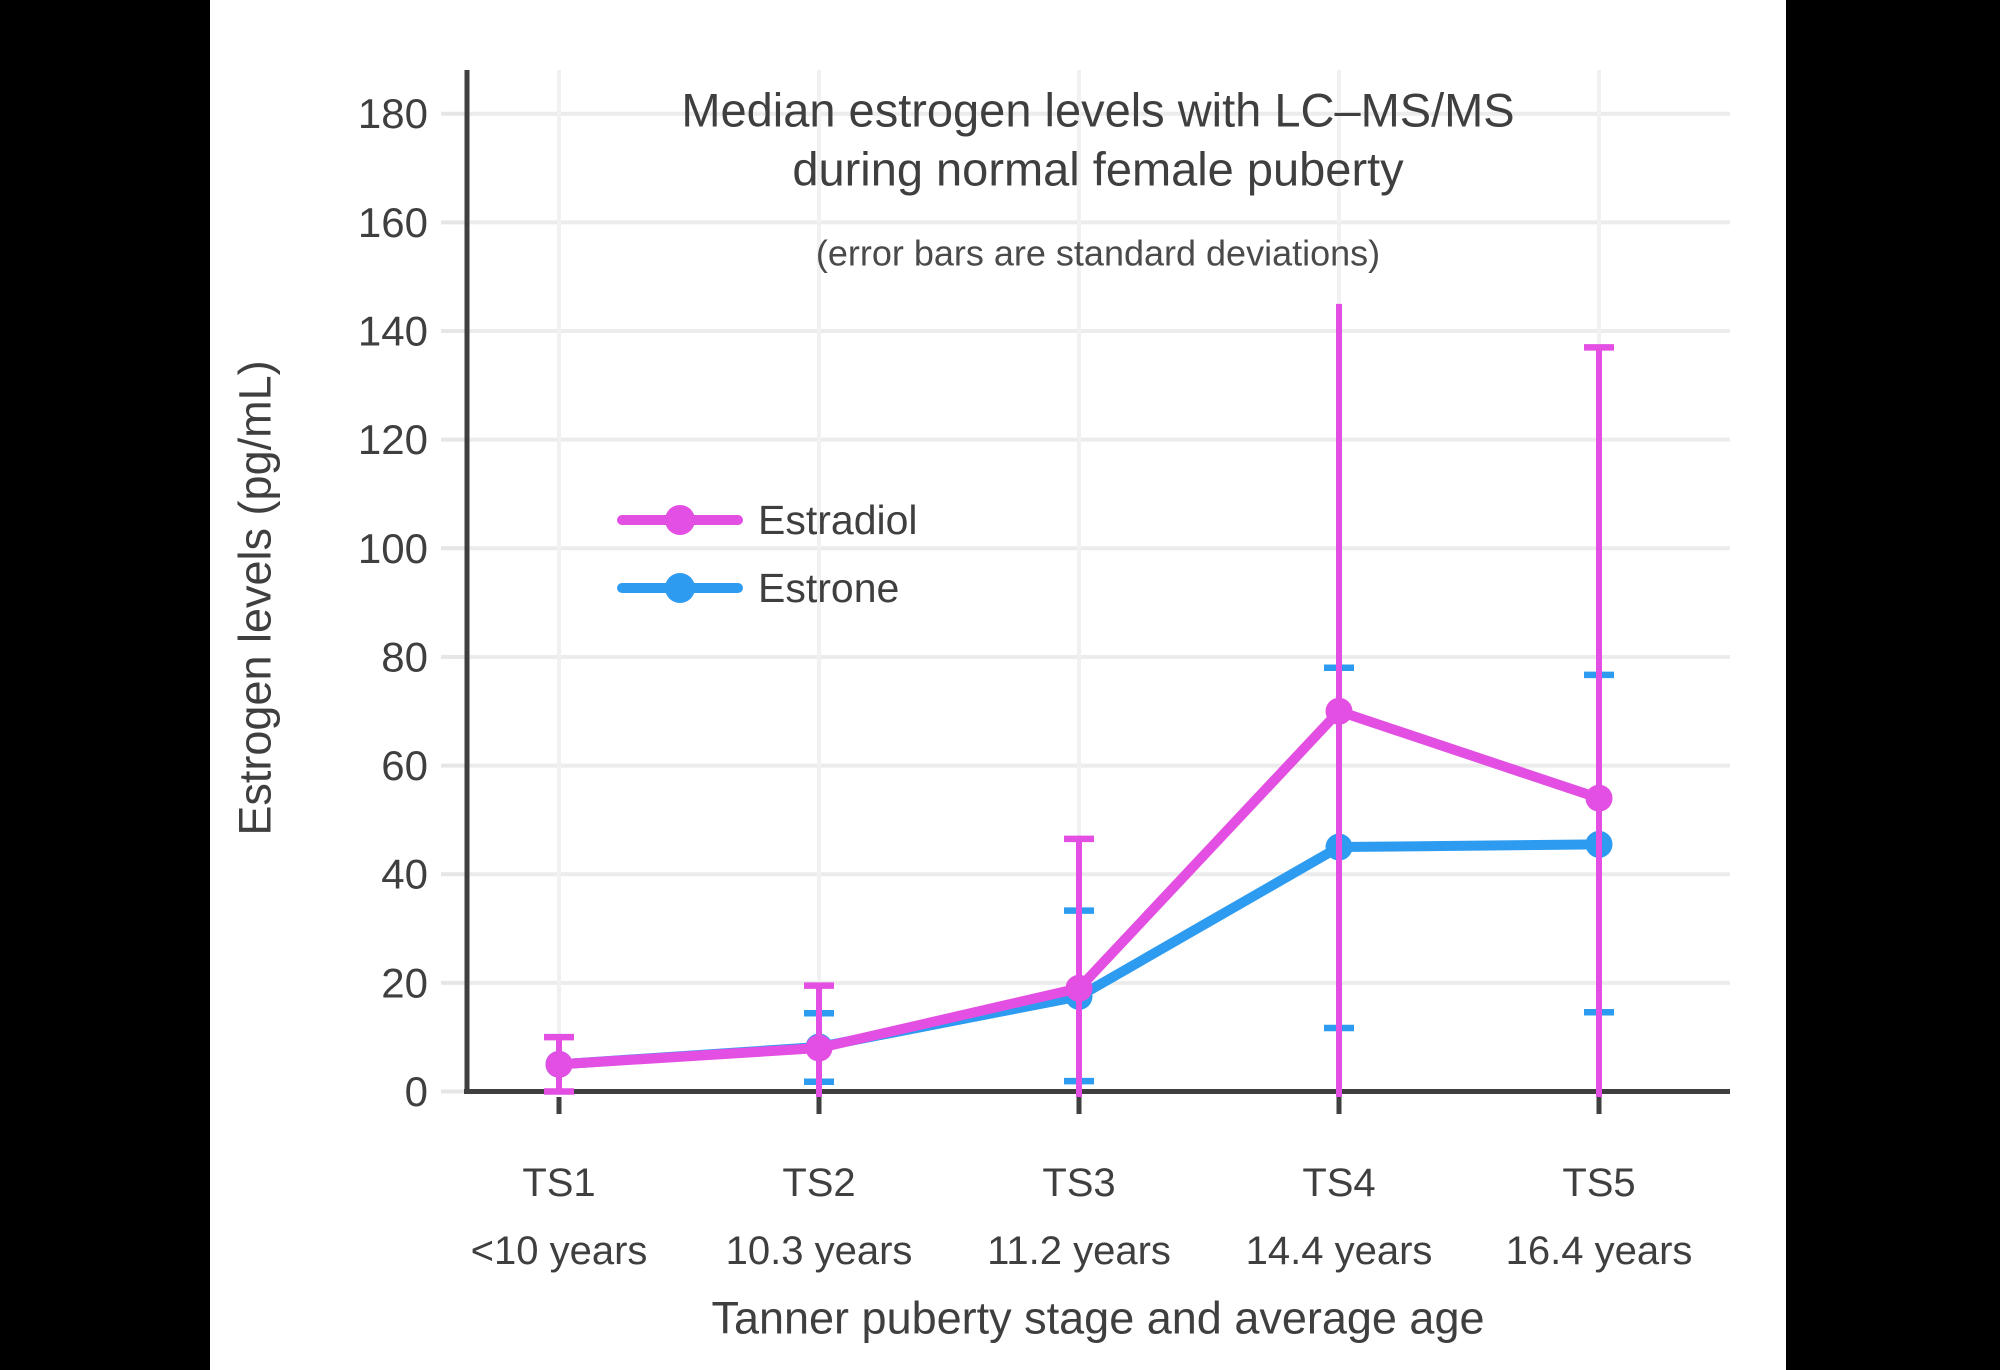 This screenshot has width=2000, height=1370. Describe the element at coordinates (819, 1251) in the screenshot. I see `x-age-label-ts2: 10.3 years` at that location.